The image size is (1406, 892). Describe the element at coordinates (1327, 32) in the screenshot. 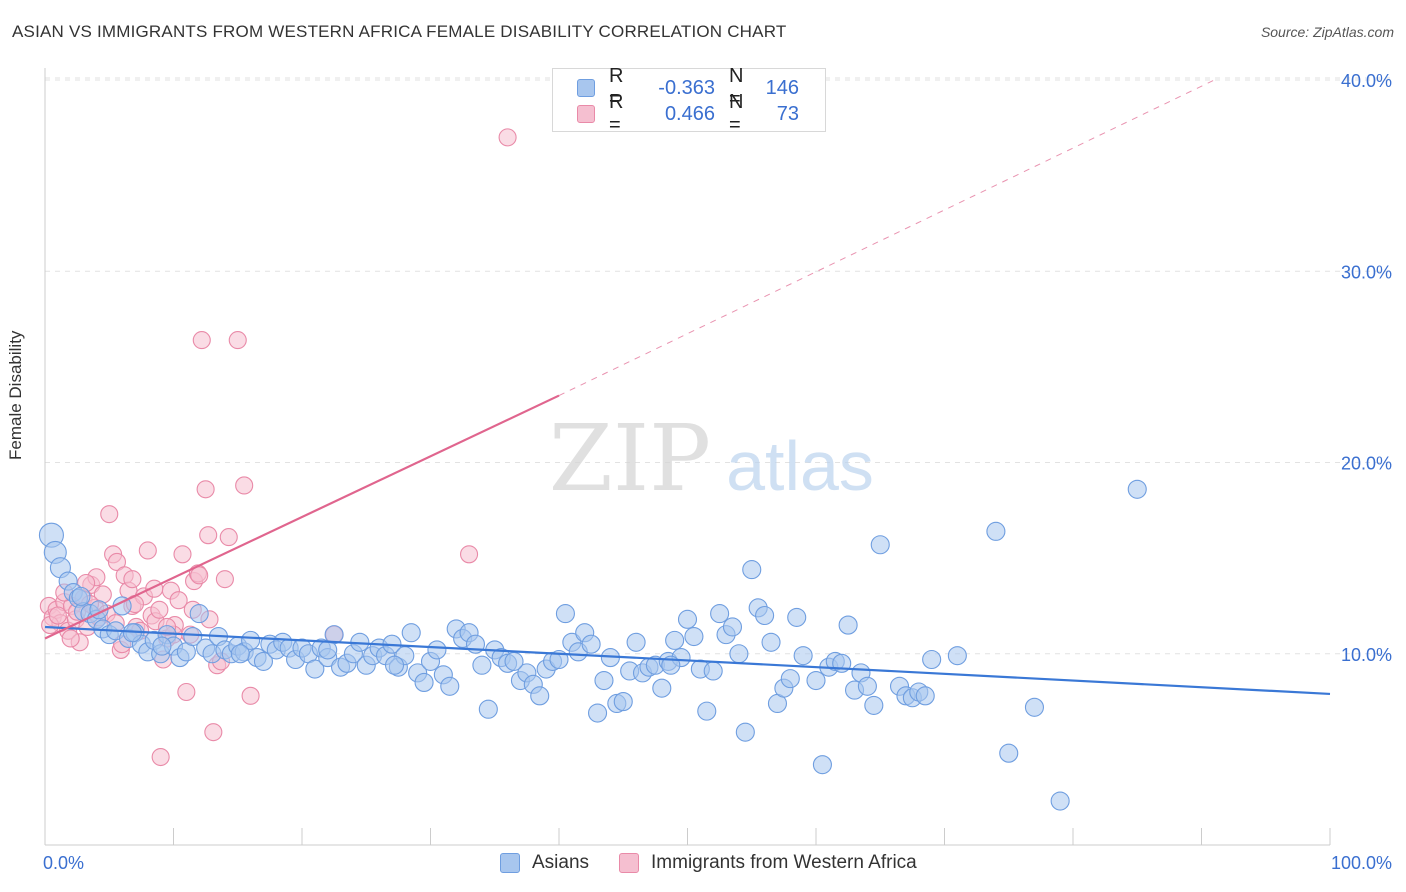

I see `source-label: Source: ZipAtlas.com` at that location.